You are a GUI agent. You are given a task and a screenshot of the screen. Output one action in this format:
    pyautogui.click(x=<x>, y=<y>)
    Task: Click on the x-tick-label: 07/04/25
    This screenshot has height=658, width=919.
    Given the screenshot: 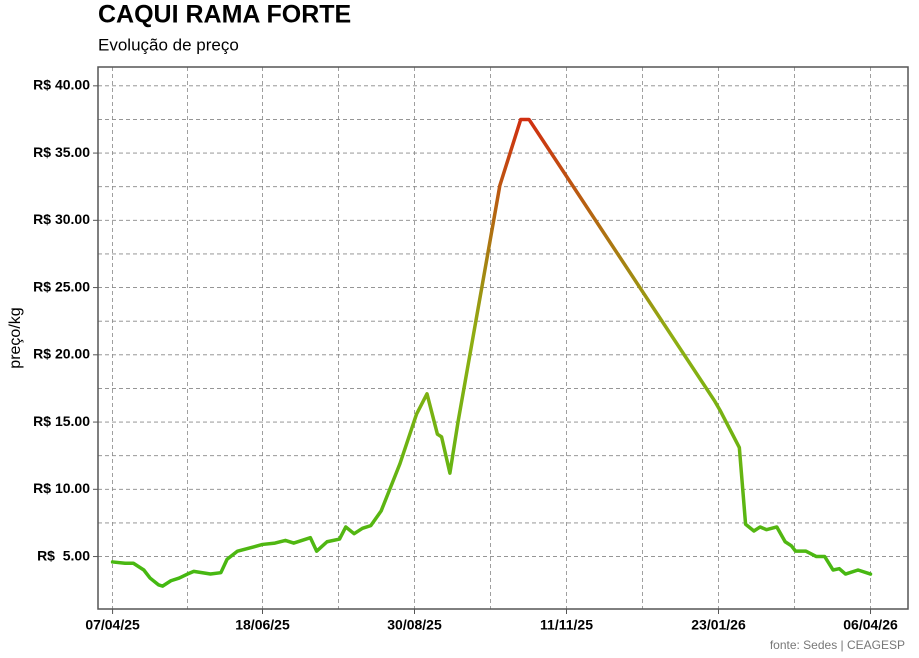 What is the action you would take?
    pyautogui.click(x=112, y=625)
    